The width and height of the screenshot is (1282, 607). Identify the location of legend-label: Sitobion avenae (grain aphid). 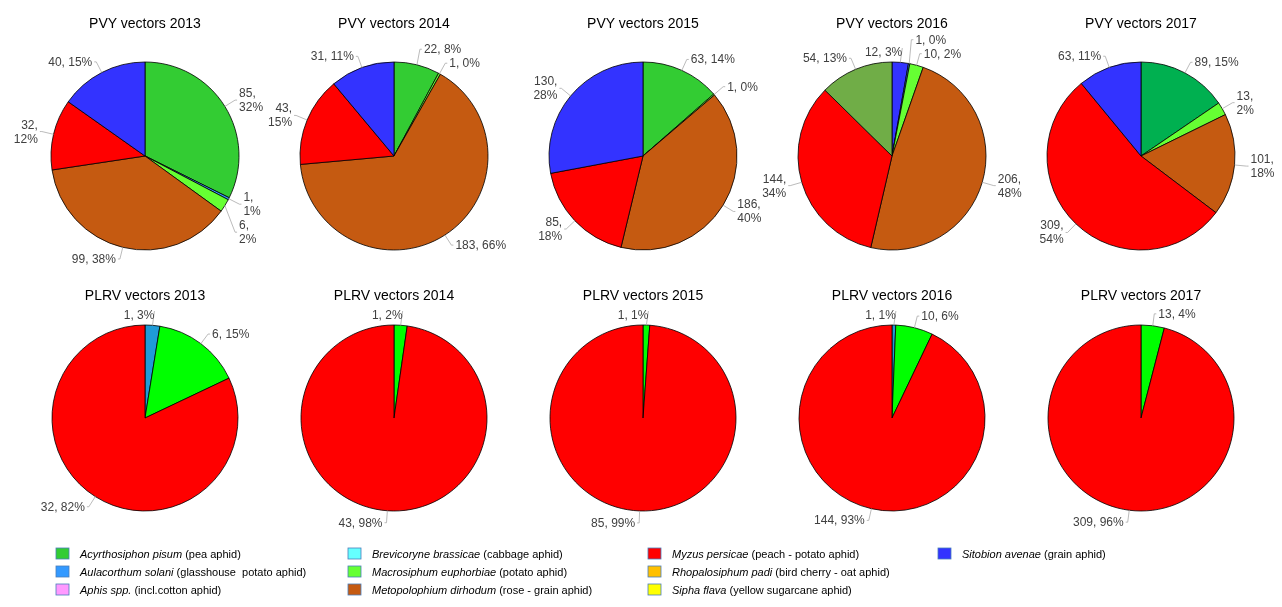
(1034, 554).